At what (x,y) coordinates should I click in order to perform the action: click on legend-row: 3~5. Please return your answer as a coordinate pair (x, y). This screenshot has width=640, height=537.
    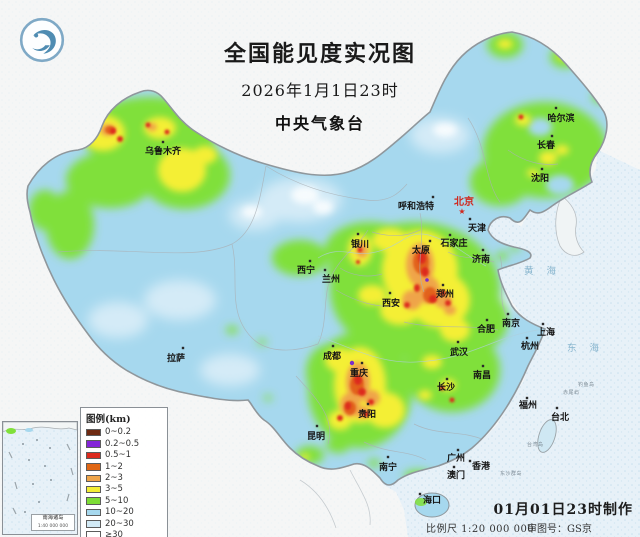
    Looking at the image, I should click on (124, 489).